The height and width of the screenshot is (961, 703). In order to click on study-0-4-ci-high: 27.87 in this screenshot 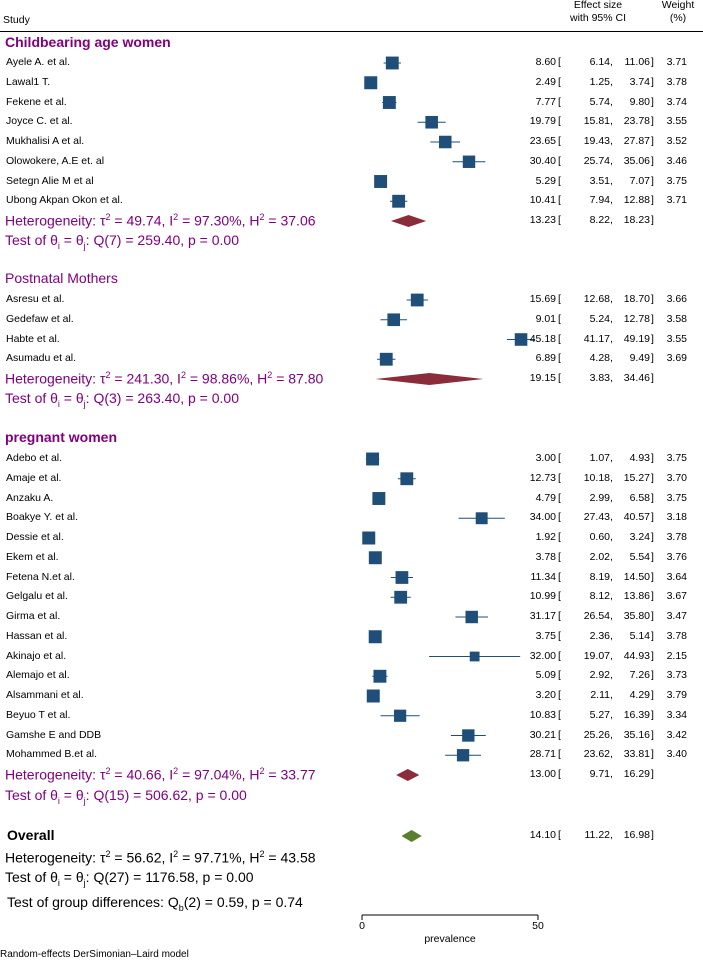, I will do `click(636, 141)`.